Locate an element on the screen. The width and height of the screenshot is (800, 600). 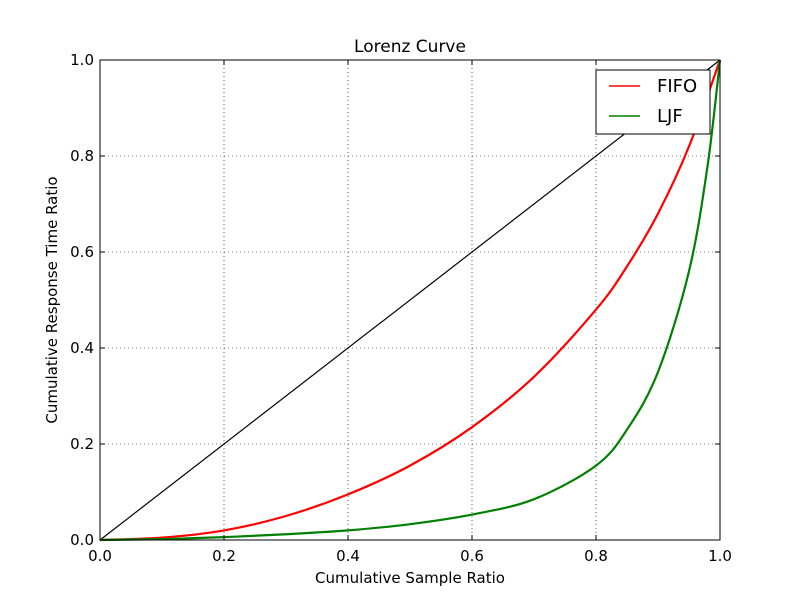
x-tick-label: 0.8 is located at coordinates (596, 556).